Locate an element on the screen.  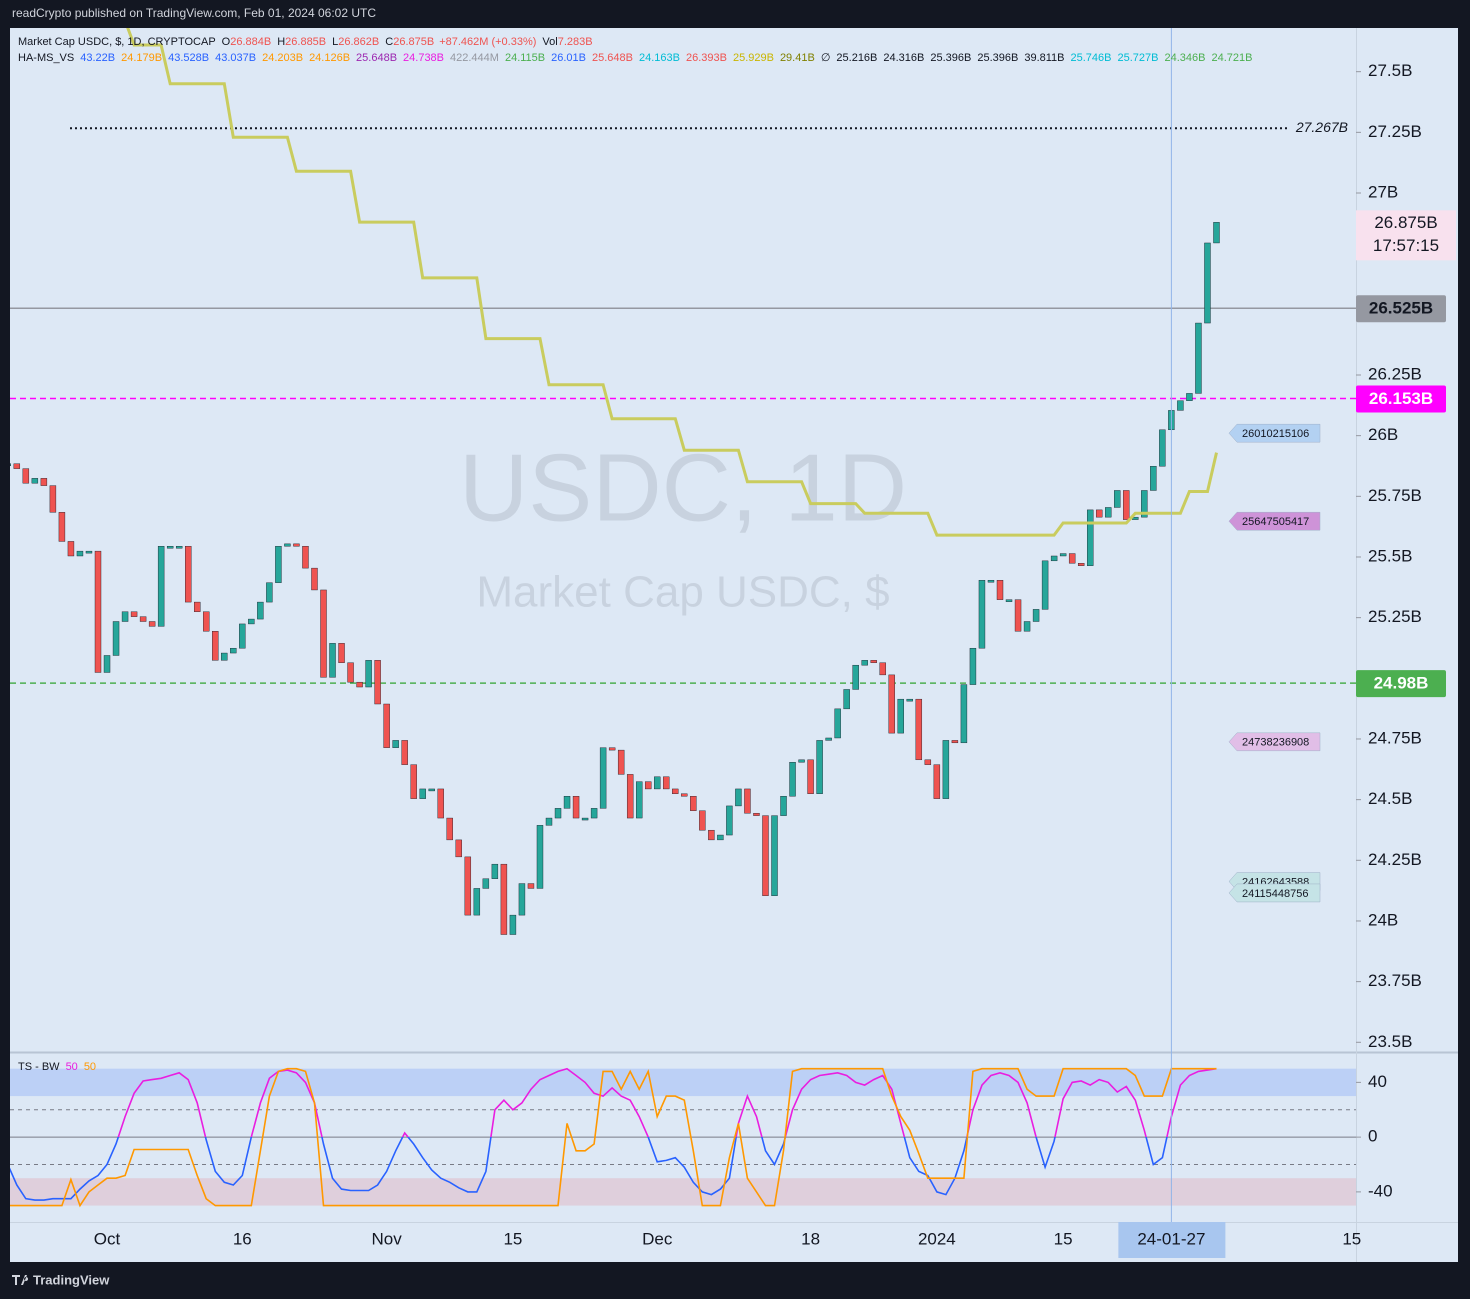
price-tag-label: 24115448756 is located at coordinates (1275, 894).